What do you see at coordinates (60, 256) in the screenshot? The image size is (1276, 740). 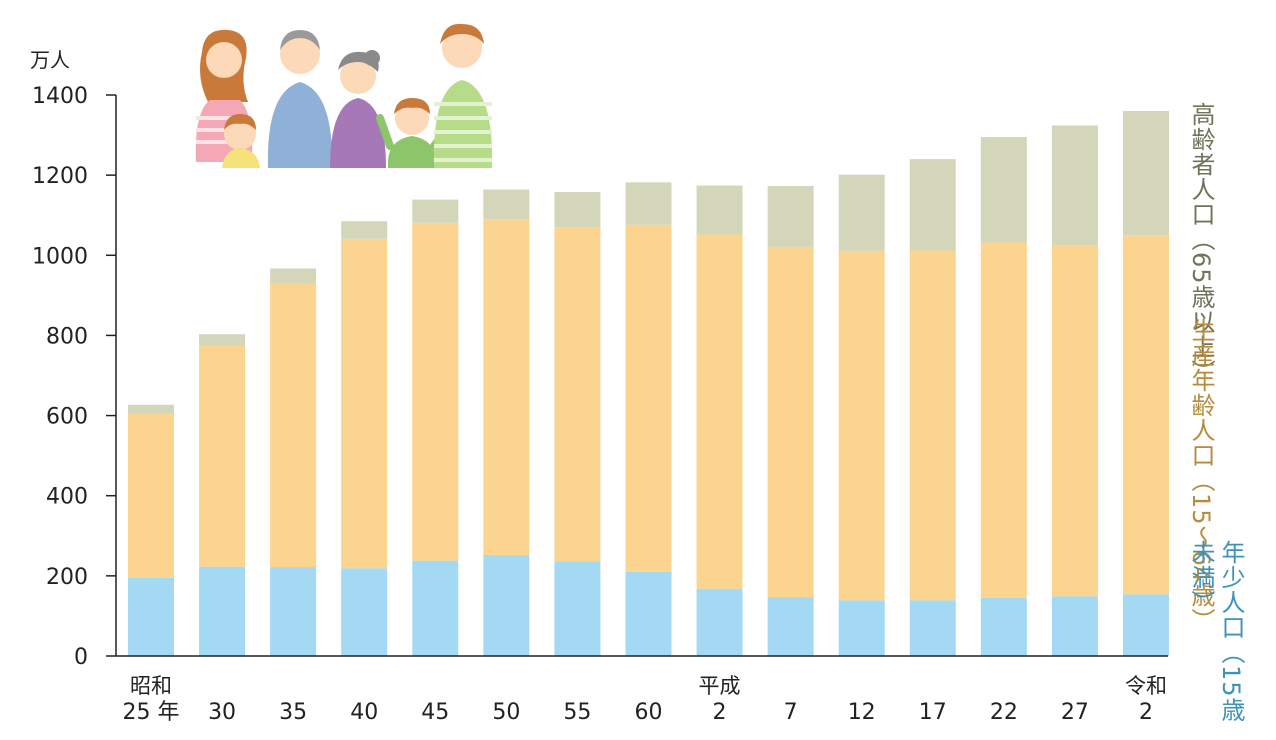 I see `y-tick-label: 1000` at bounding box center [60, 256].